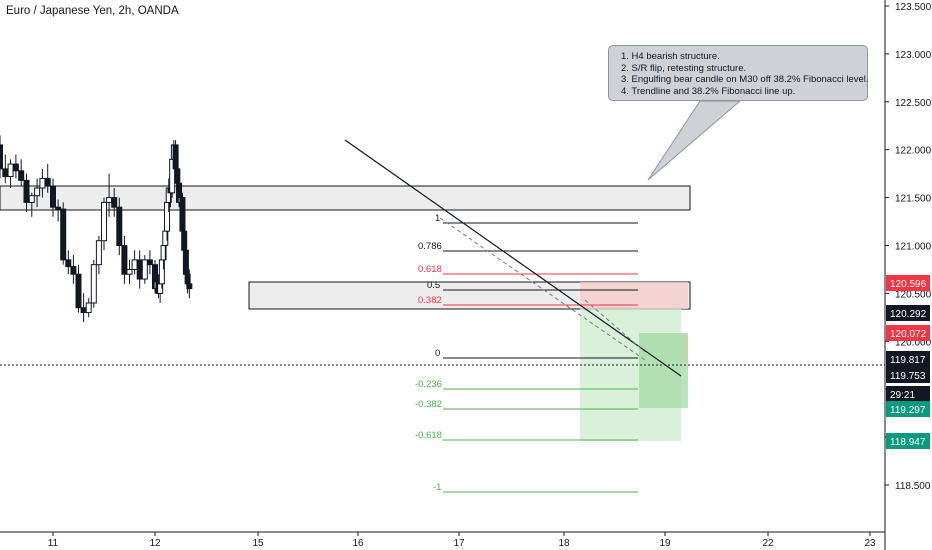 The height and width of the screenshot is (550, 932). I want to click on fib-level-label: 0.618, so click(430, 269).